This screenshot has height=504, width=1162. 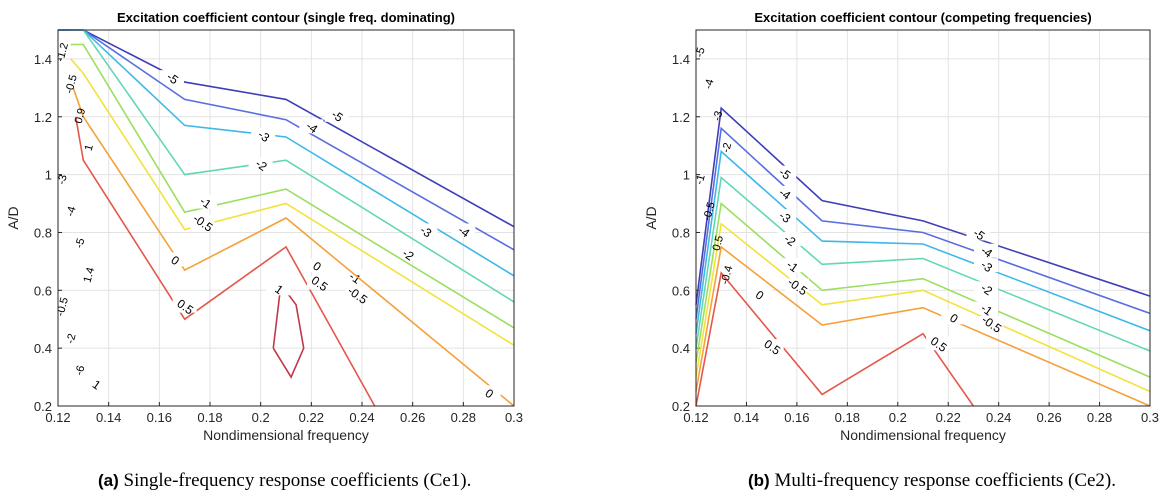 What do you see at coordinates (701, 179) in the screenshot?
I see `crowded-contour-label: -1` at bounding box center [701, 179].